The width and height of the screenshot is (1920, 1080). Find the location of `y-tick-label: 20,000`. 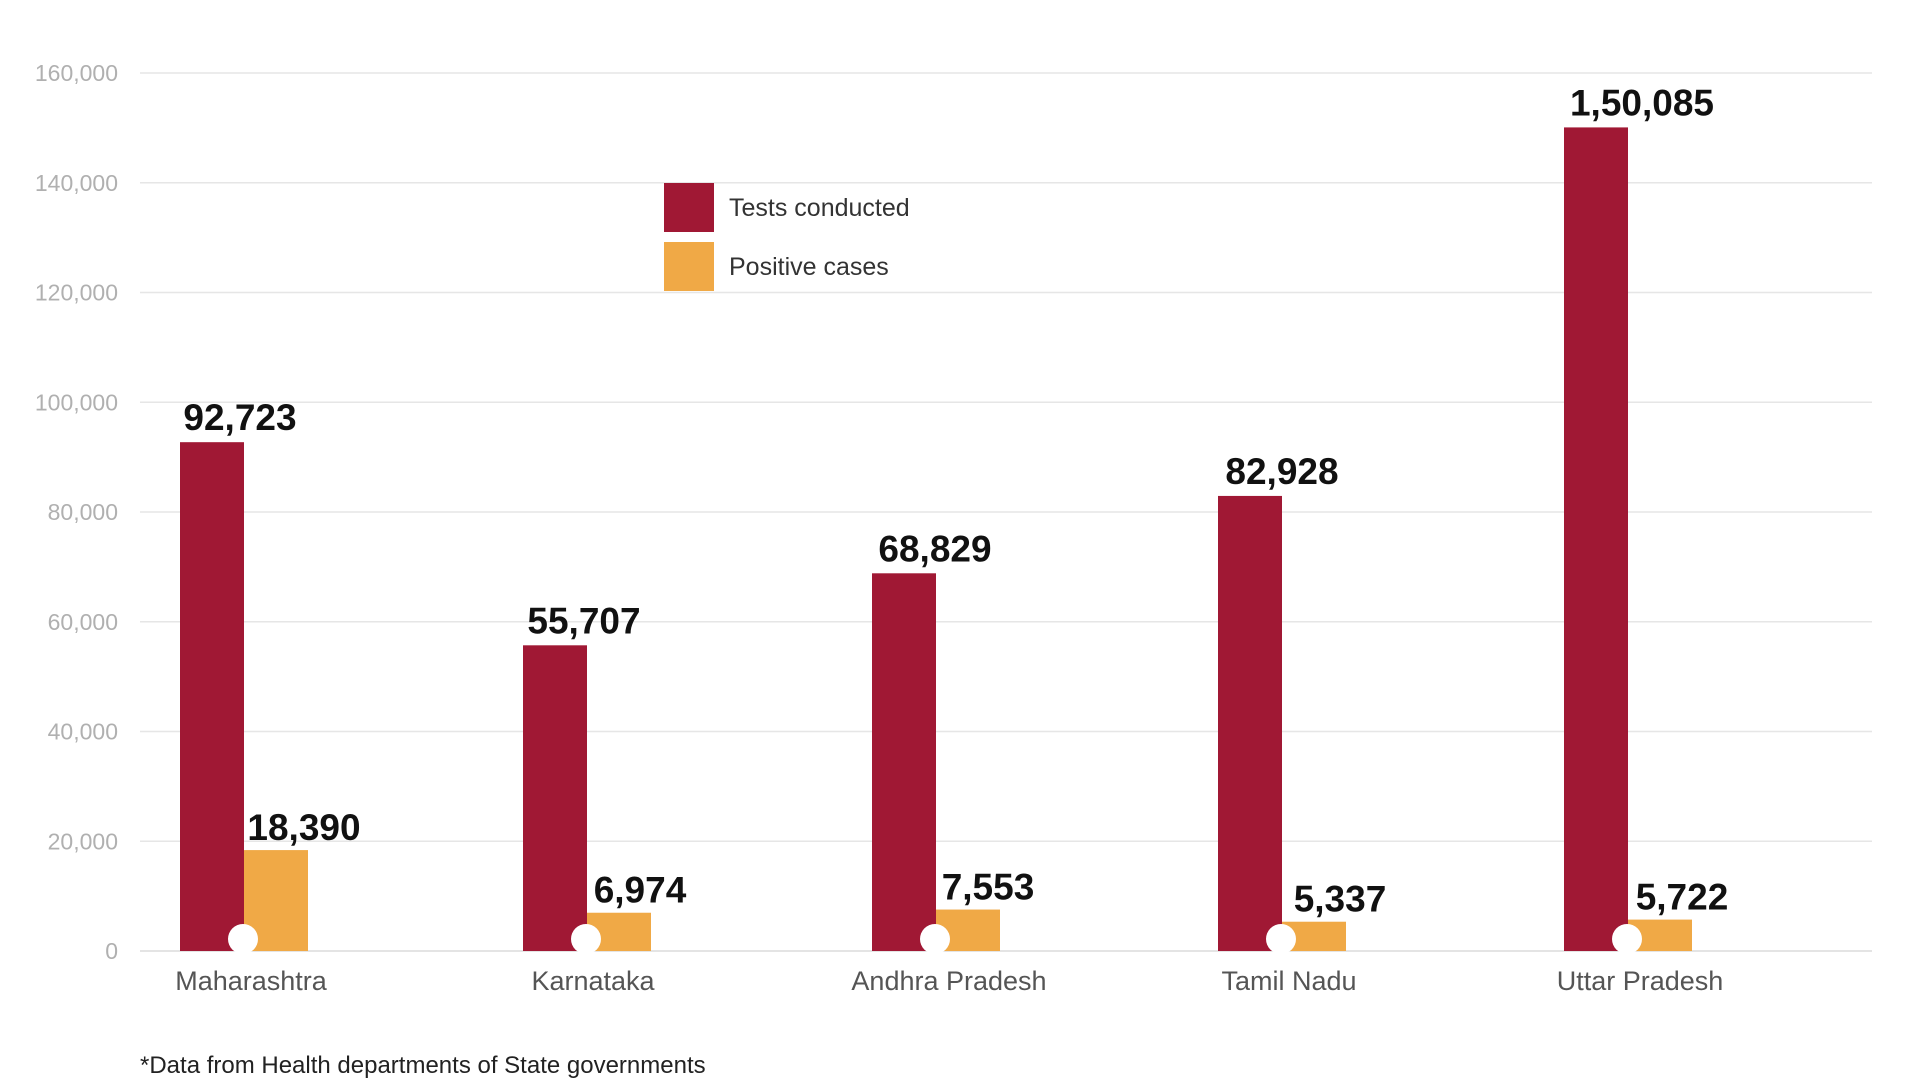

y-tick-label: 20,000 is located at coordinates (83, 841).